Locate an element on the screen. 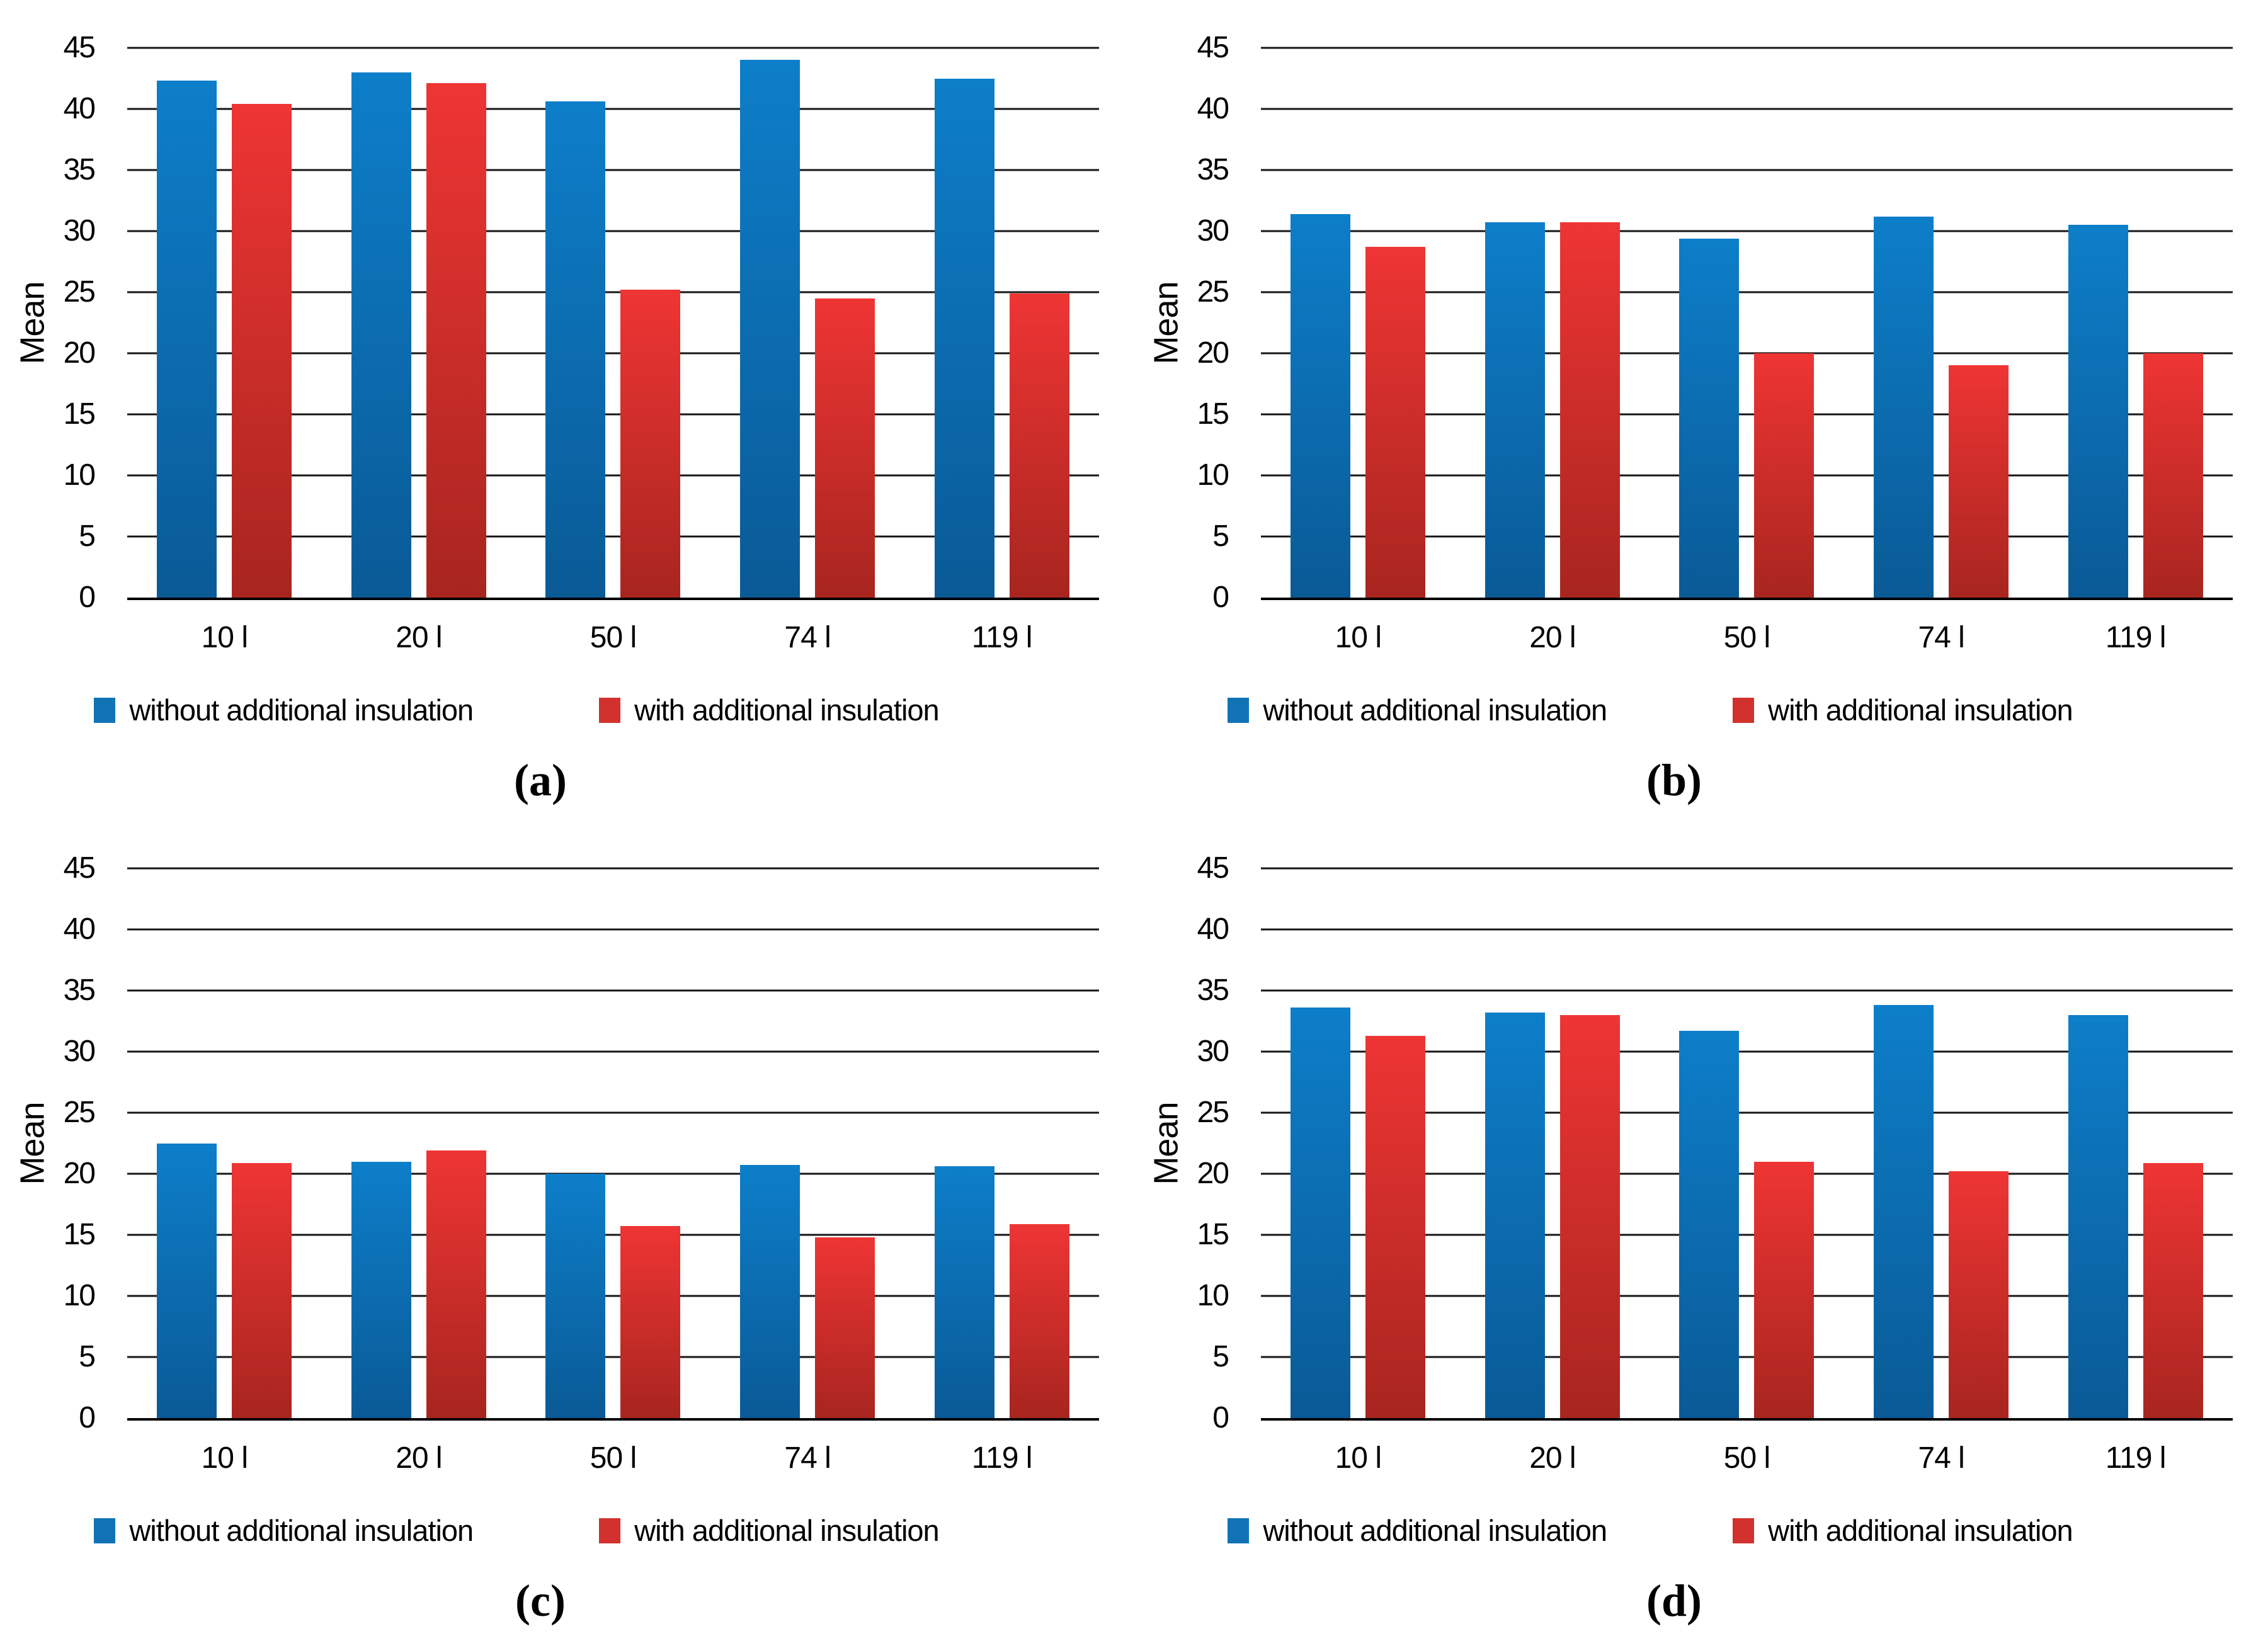  x-tick-label: 10 l is located at coordinates (1359, 637).